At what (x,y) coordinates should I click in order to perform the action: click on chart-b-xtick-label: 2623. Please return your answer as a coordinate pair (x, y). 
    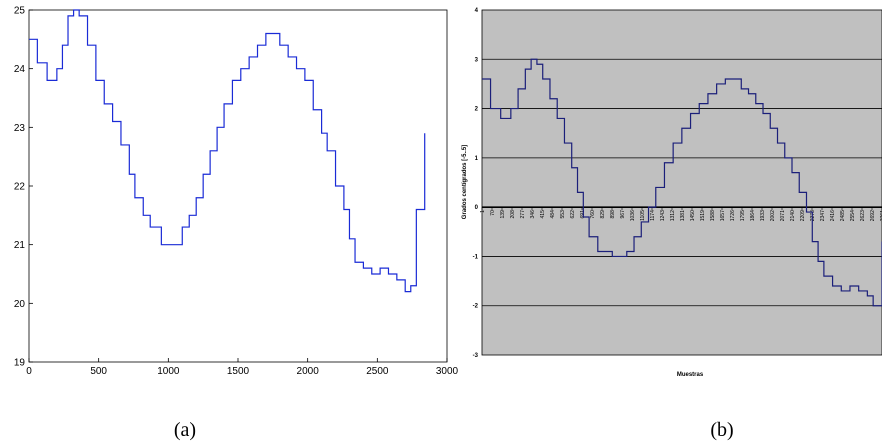
    Looking at the image, I should click on (863, 215).